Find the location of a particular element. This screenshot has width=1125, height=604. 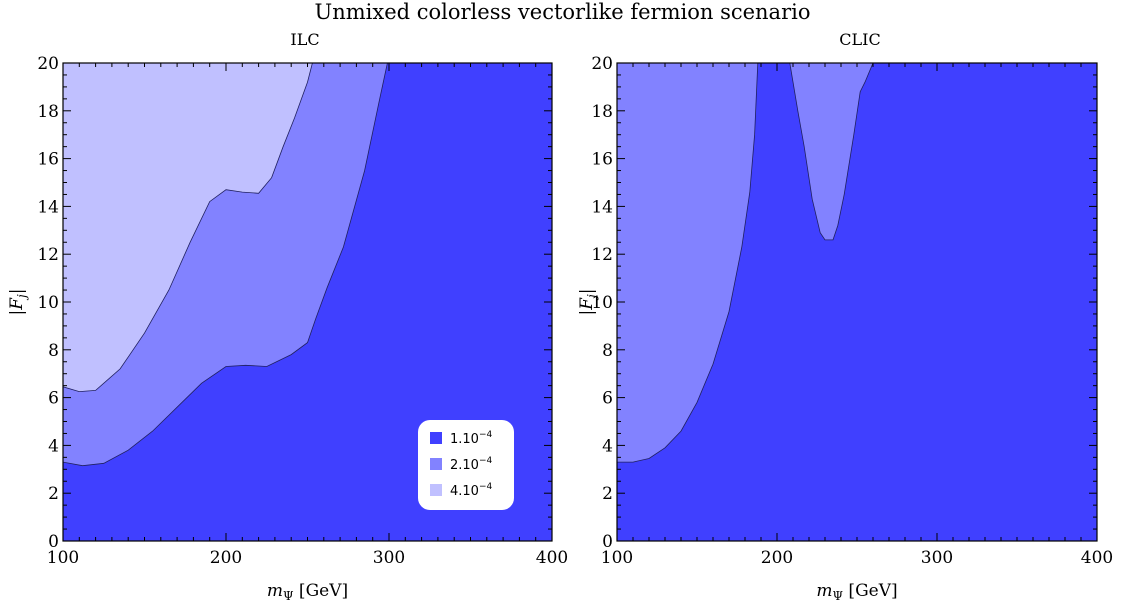

legend-label: 2.10−4 is located at coordinates (471, 464).